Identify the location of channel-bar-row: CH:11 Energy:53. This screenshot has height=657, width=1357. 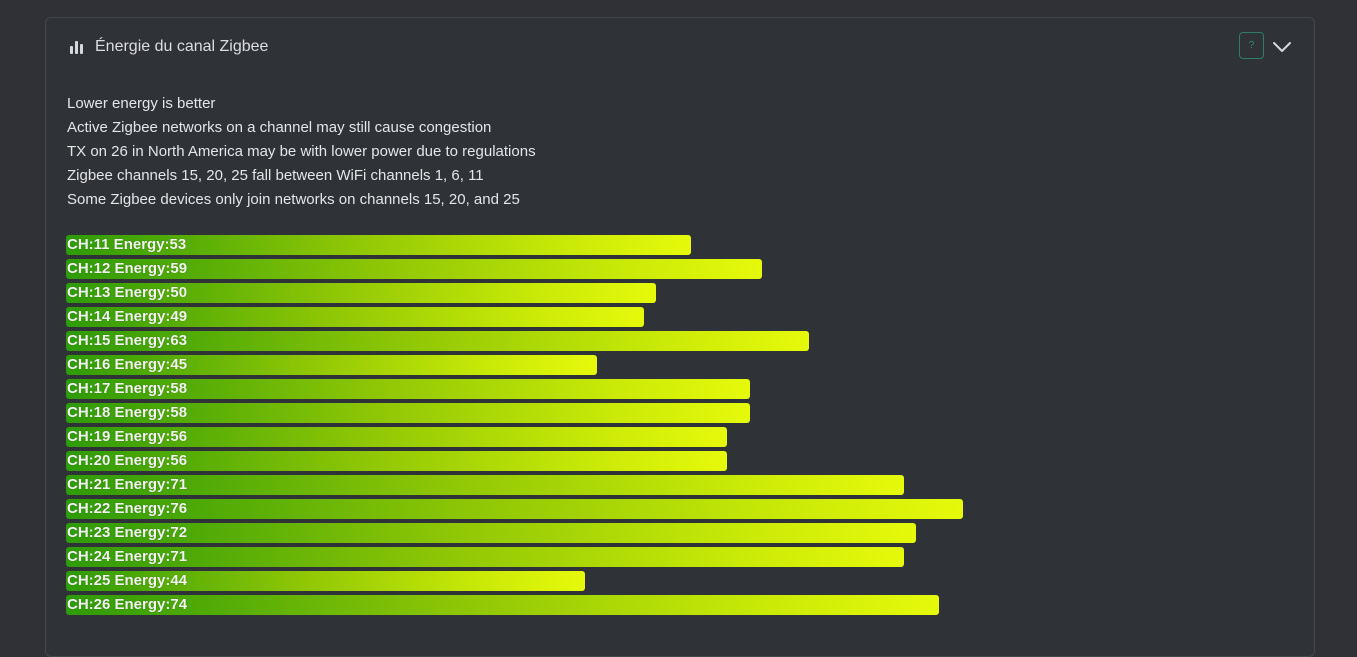
(656, 246).